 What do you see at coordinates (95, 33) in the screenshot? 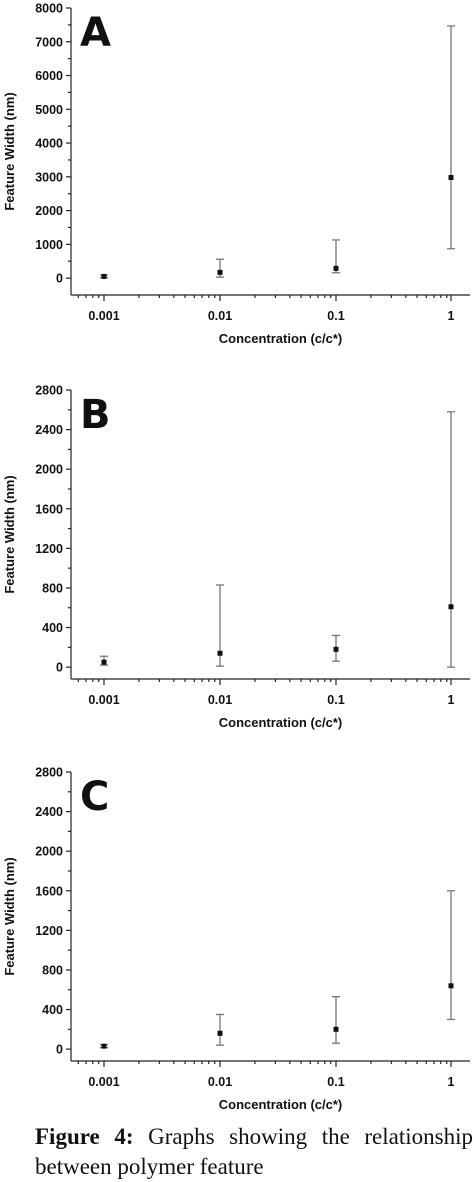
I see `panel-label: A` at bounding box center [95, 33].